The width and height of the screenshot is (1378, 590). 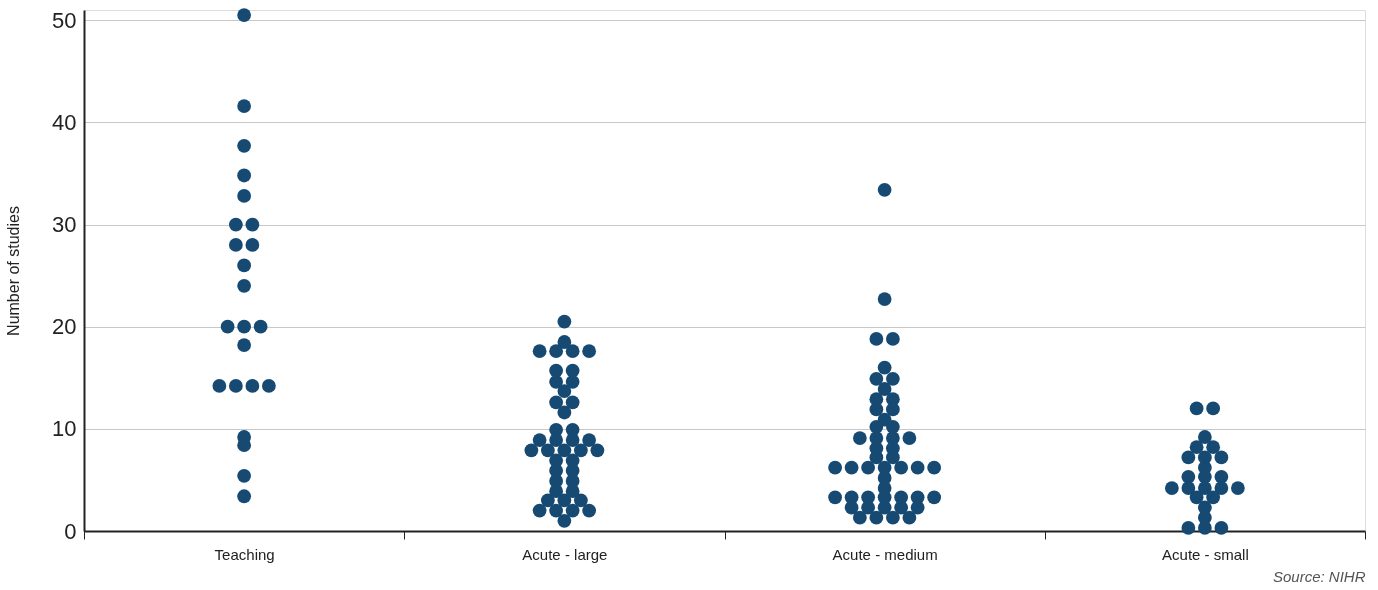 What do you see at coordinates (14, 271) in the screenshot?
I see `y-axis-title: Number of studies` at bounding box center [14, 271].